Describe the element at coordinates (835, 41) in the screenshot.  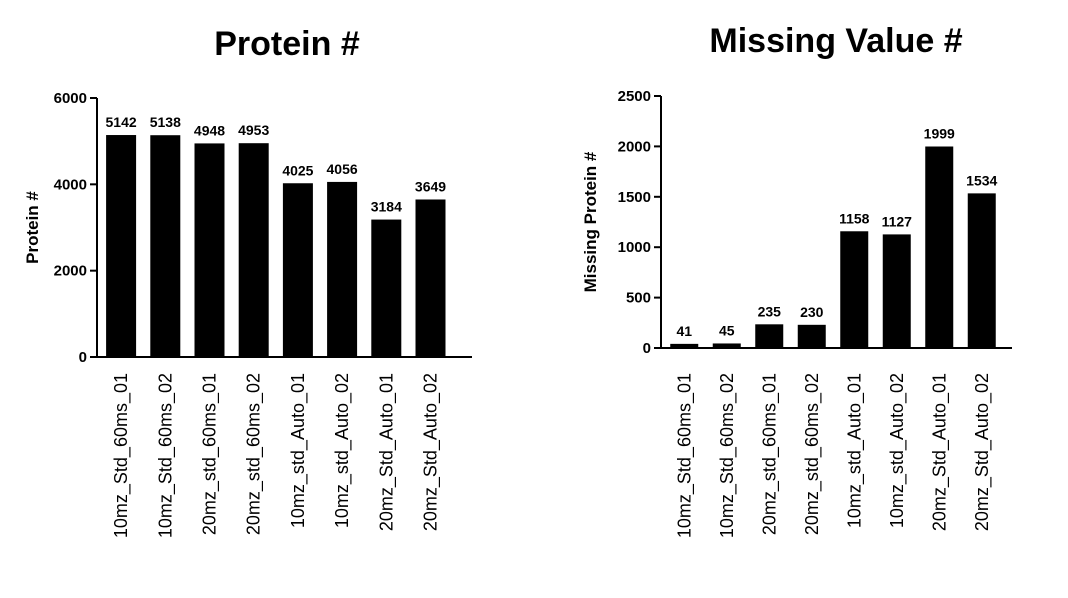
I see `chart-title: Missing Value #` at that location.